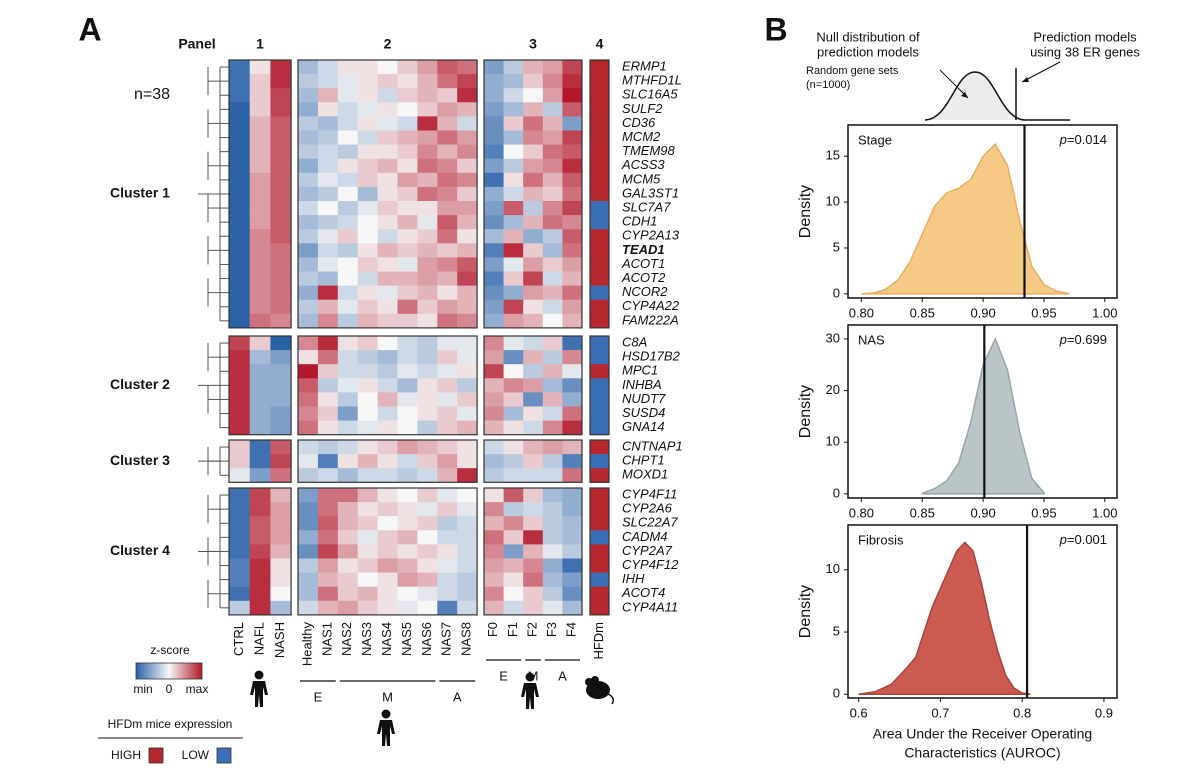 This screenshot has height=770, width=1200. I want to click on gene-label: MCM5, so click(641, 178).